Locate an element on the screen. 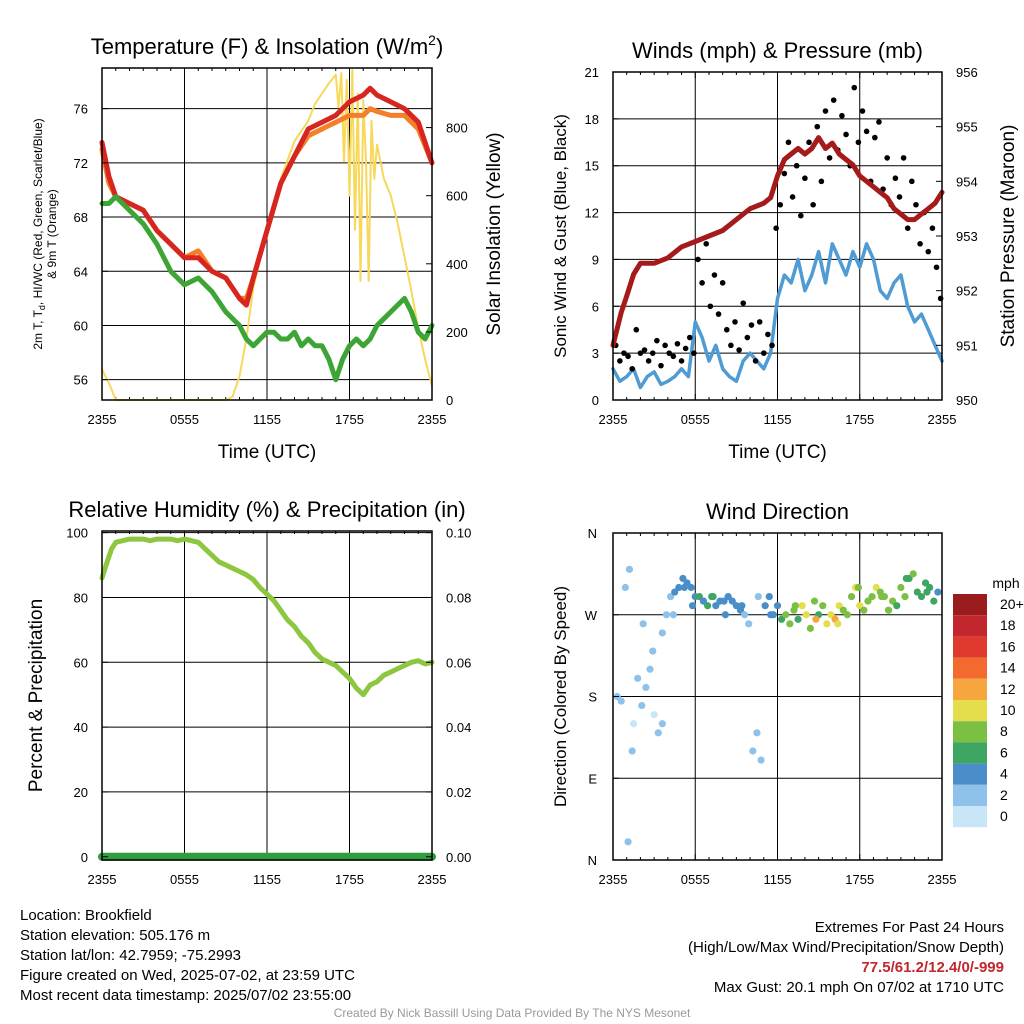  y-axis-label-line2: & 9m T (Orange) is located at coordinates (52, 234).